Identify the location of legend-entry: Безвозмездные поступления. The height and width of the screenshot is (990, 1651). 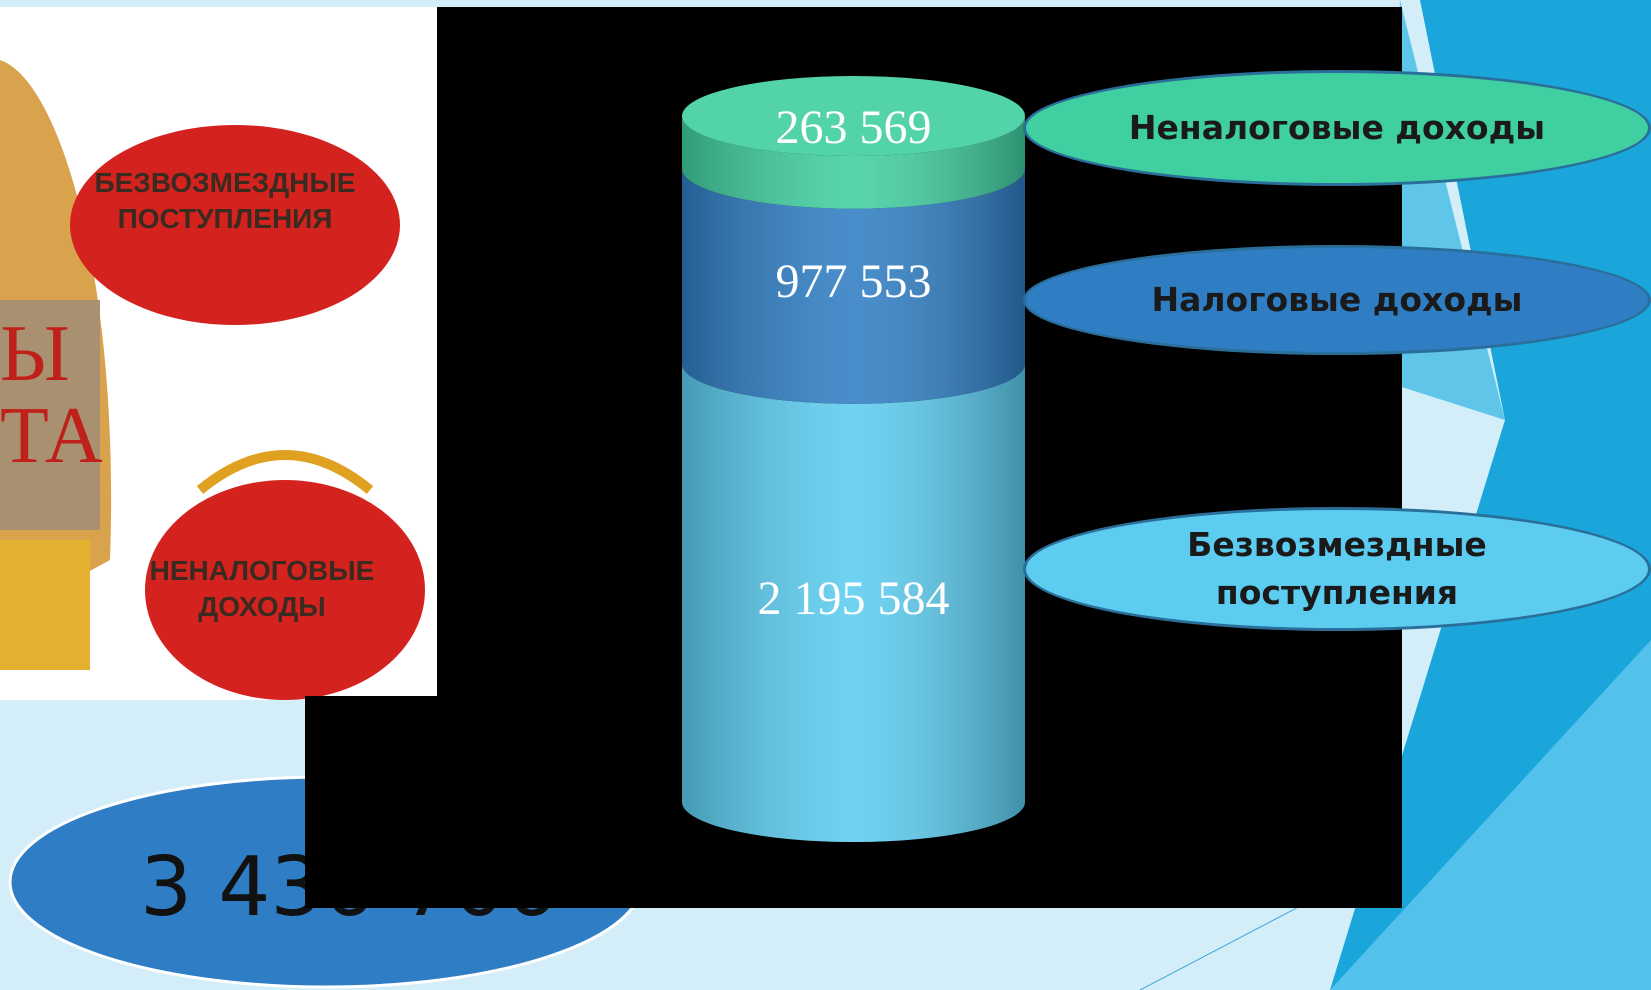
(1337, 569).